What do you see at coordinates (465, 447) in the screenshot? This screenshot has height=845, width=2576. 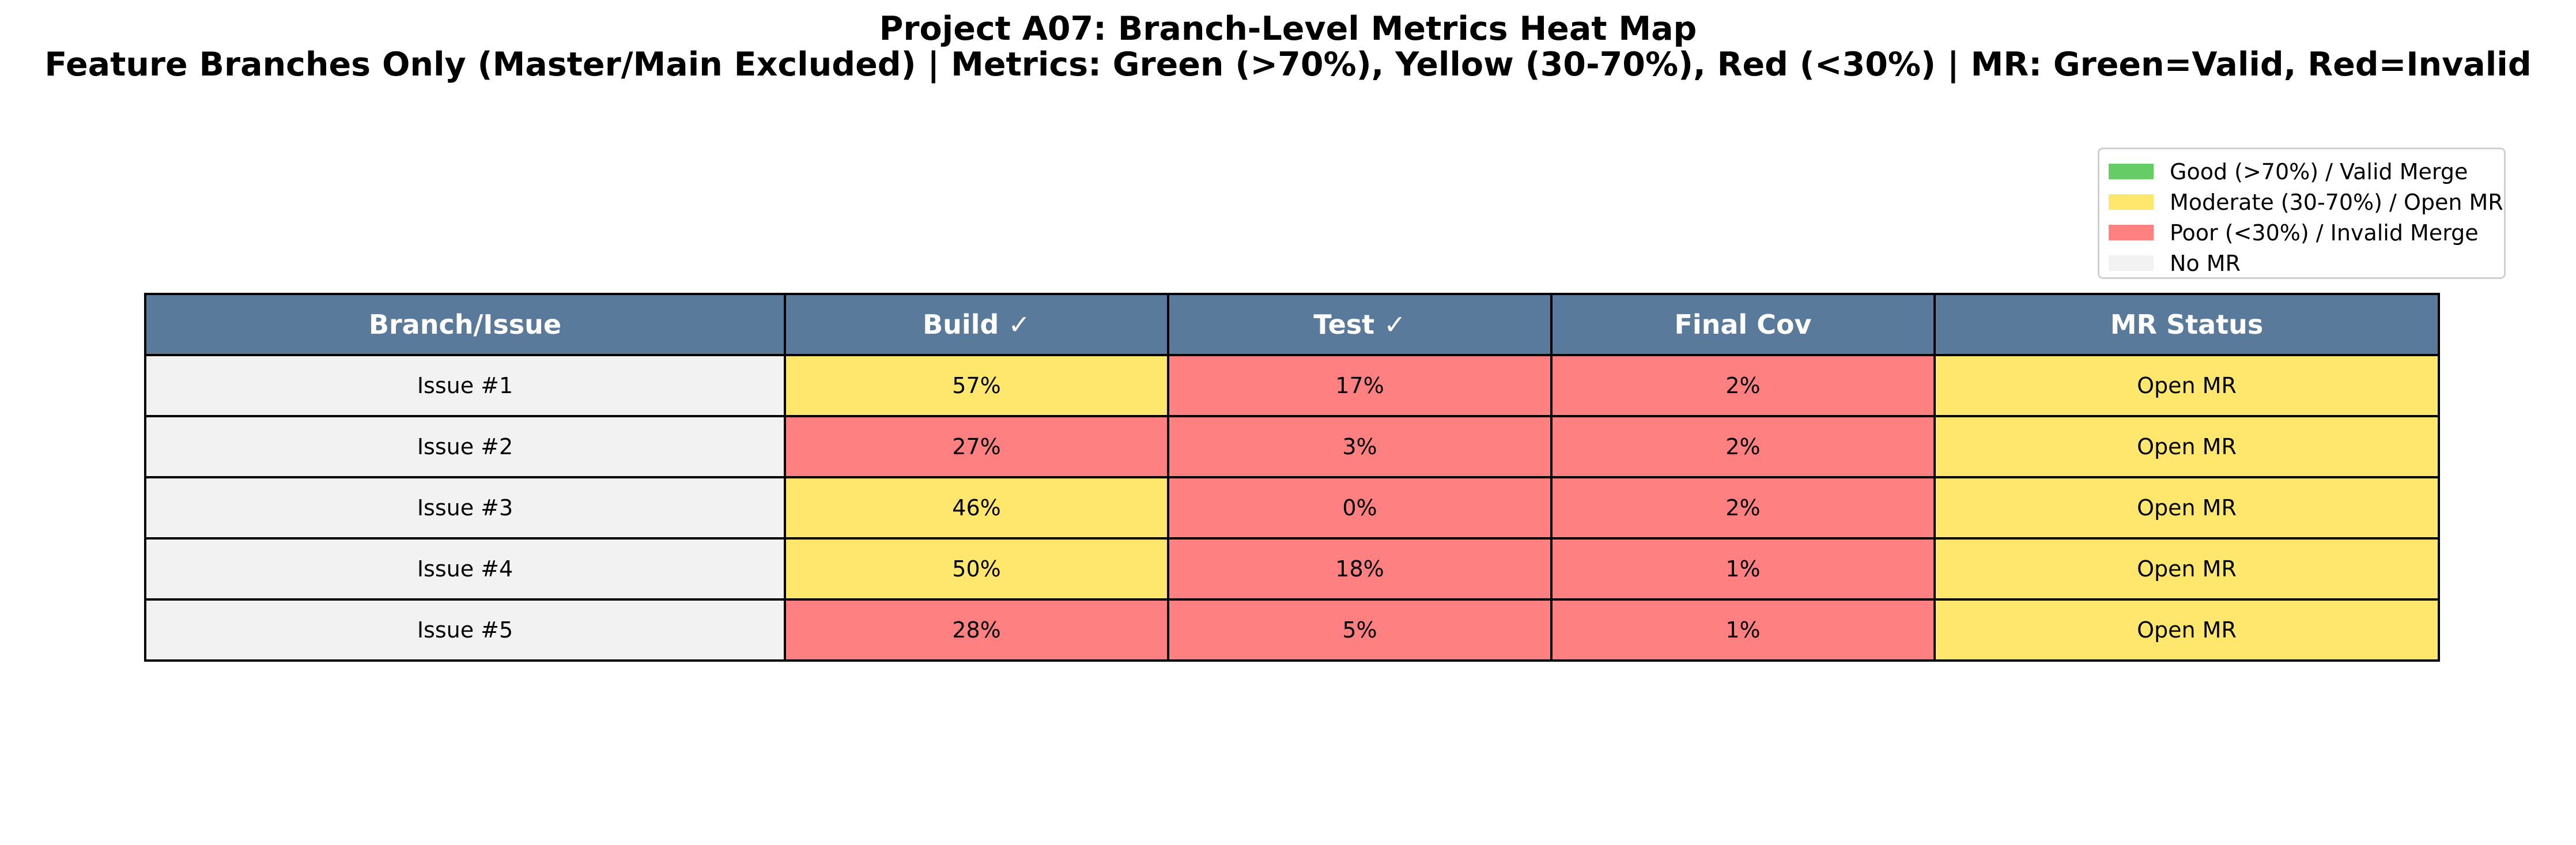 I see `cell-branch: Issue #2` at bounding box center [465, 447].